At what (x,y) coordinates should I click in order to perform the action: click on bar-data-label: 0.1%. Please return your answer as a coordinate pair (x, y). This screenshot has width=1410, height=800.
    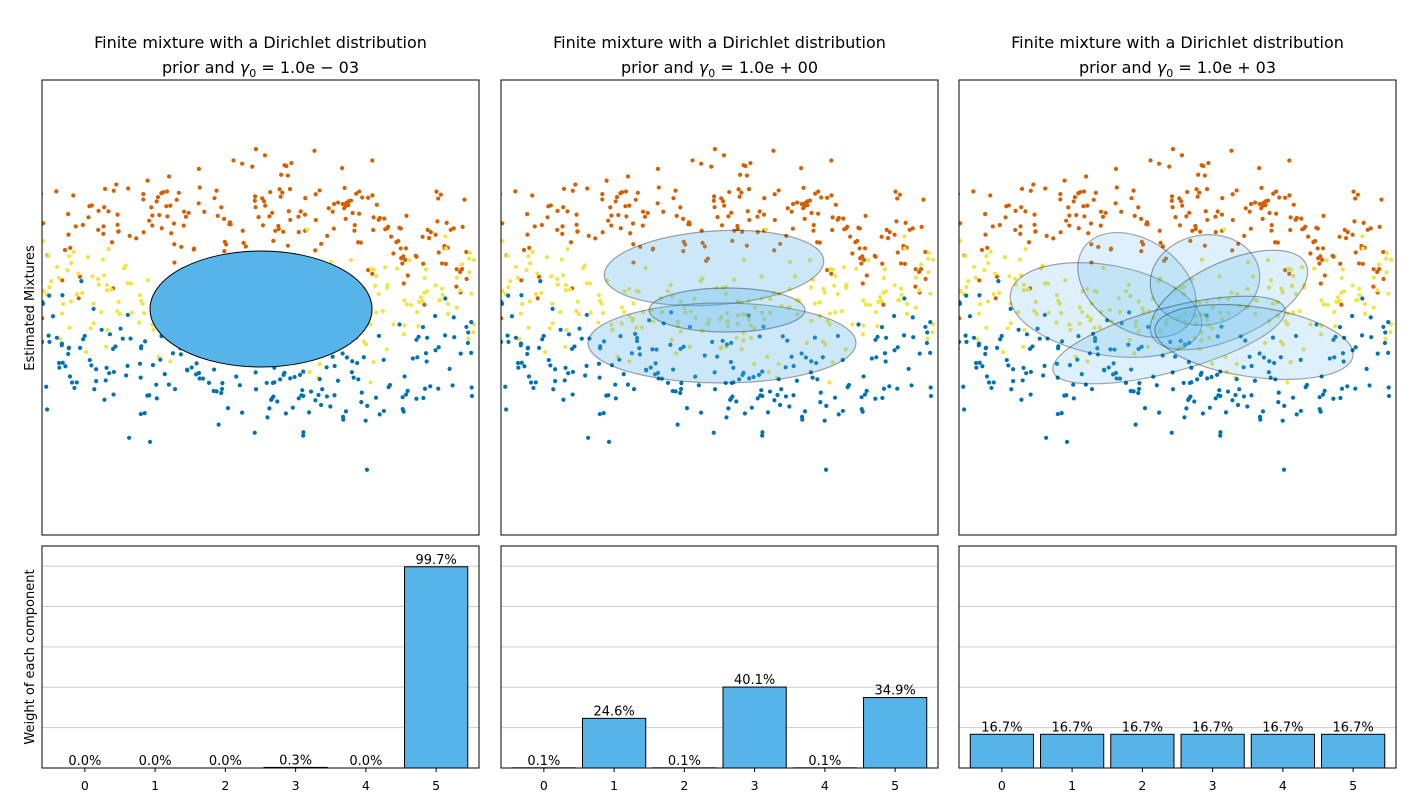
    Looking at the image, I should click on (824, 761).